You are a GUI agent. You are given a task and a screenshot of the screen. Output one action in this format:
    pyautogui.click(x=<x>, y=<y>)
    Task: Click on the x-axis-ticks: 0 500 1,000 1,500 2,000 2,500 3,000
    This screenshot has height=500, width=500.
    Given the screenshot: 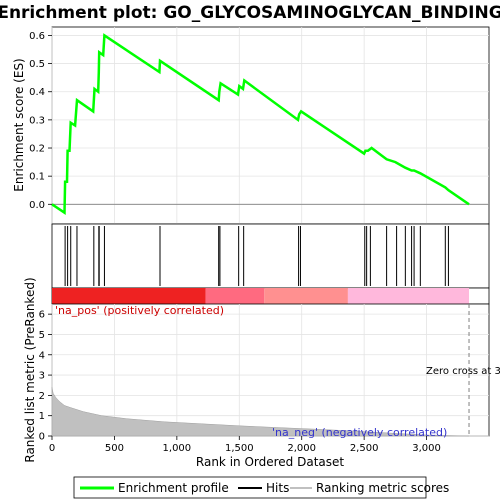 What is the action you would take?
    pyautogui.click(x=245, y=445)
    